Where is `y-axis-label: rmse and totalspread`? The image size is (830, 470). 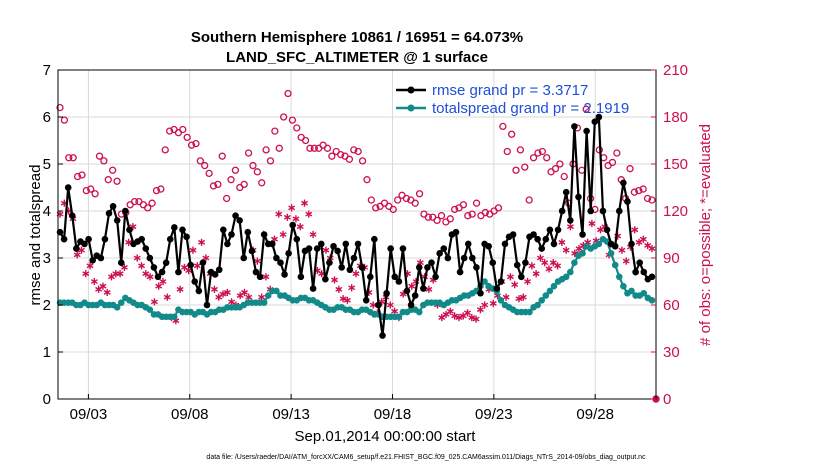
y-axis-label: rmse and totalspread is located at coordinates (35, 235).